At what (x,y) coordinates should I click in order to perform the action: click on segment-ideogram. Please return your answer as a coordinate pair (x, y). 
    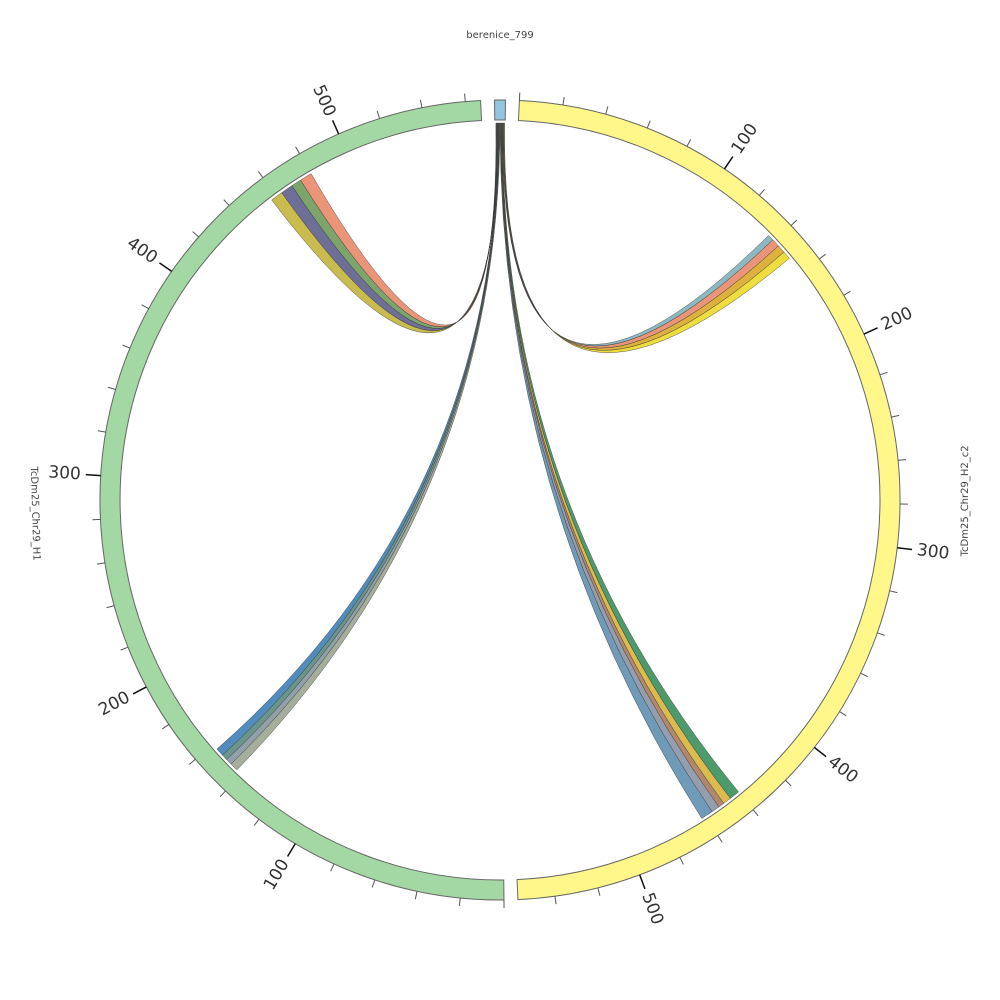
    Looking at the image, I should click on (500, 110).